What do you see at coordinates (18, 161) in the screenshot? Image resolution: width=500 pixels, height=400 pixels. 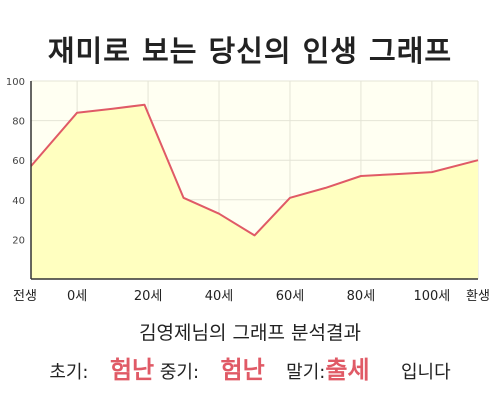 I see `y-tick-label: 60` at bounding box center [18, 161].